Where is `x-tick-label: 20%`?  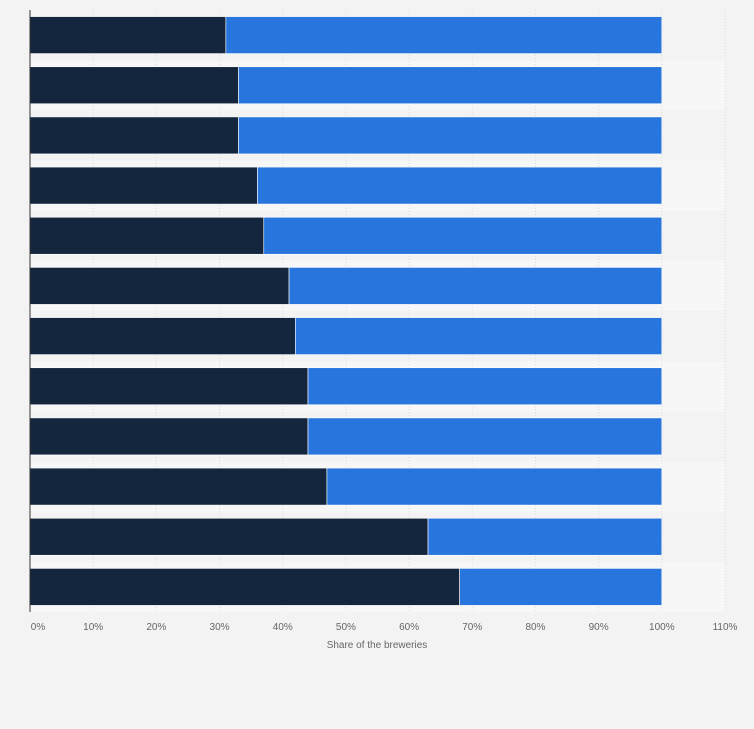
x-tick-label: 20% is located at coordinates (156, 627).